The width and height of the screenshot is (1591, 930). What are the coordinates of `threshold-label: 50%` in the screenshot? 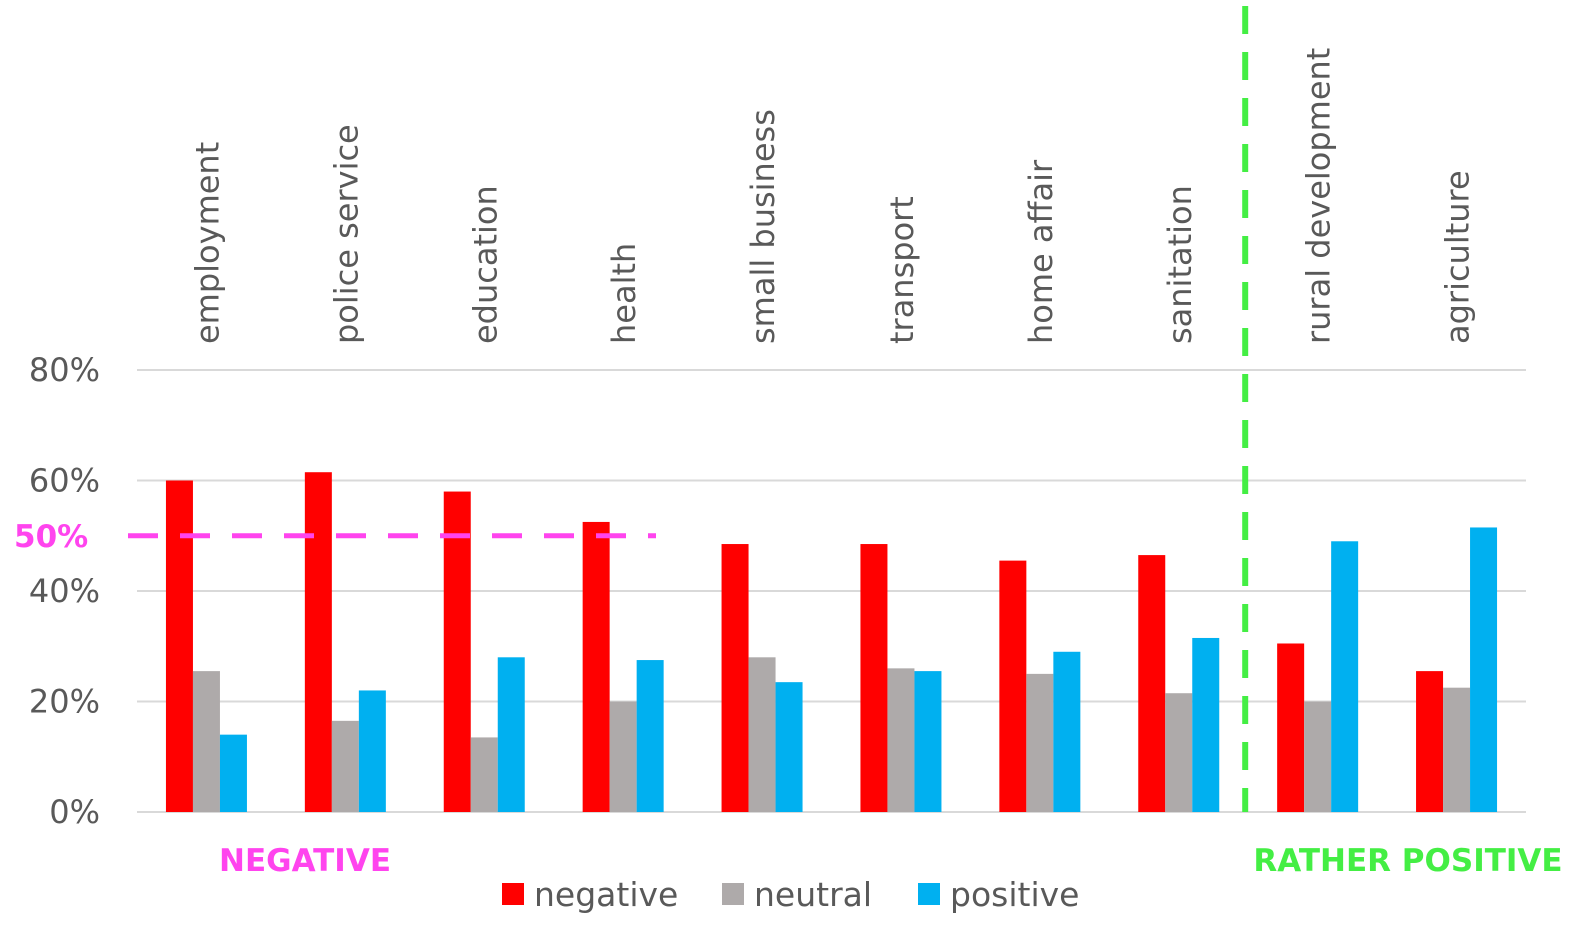 It's located at (51, 537).